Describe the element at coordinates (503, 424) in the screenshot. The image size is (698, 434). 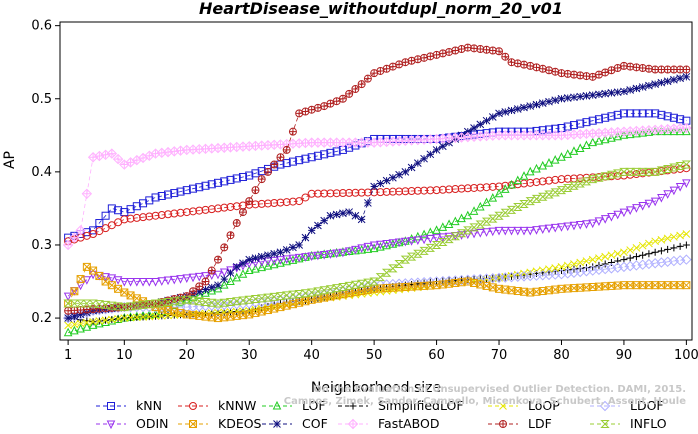
I see `legend-marker-ldf` at that location.